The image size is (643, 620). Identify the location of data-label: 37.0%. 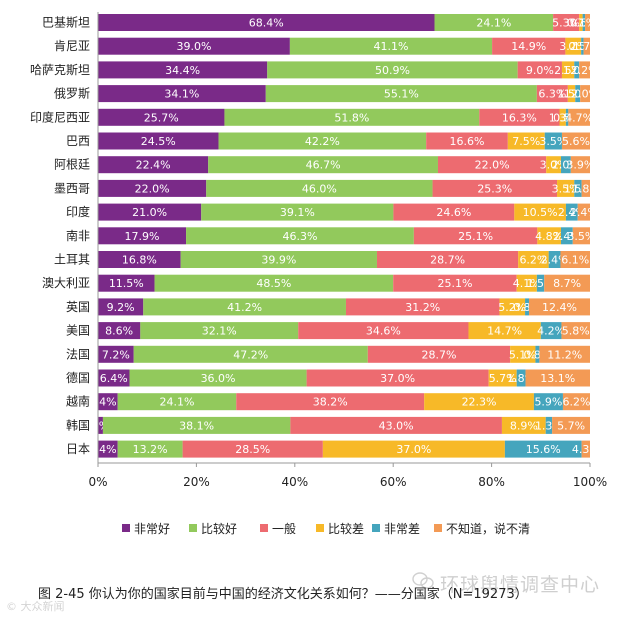
(413, 449).